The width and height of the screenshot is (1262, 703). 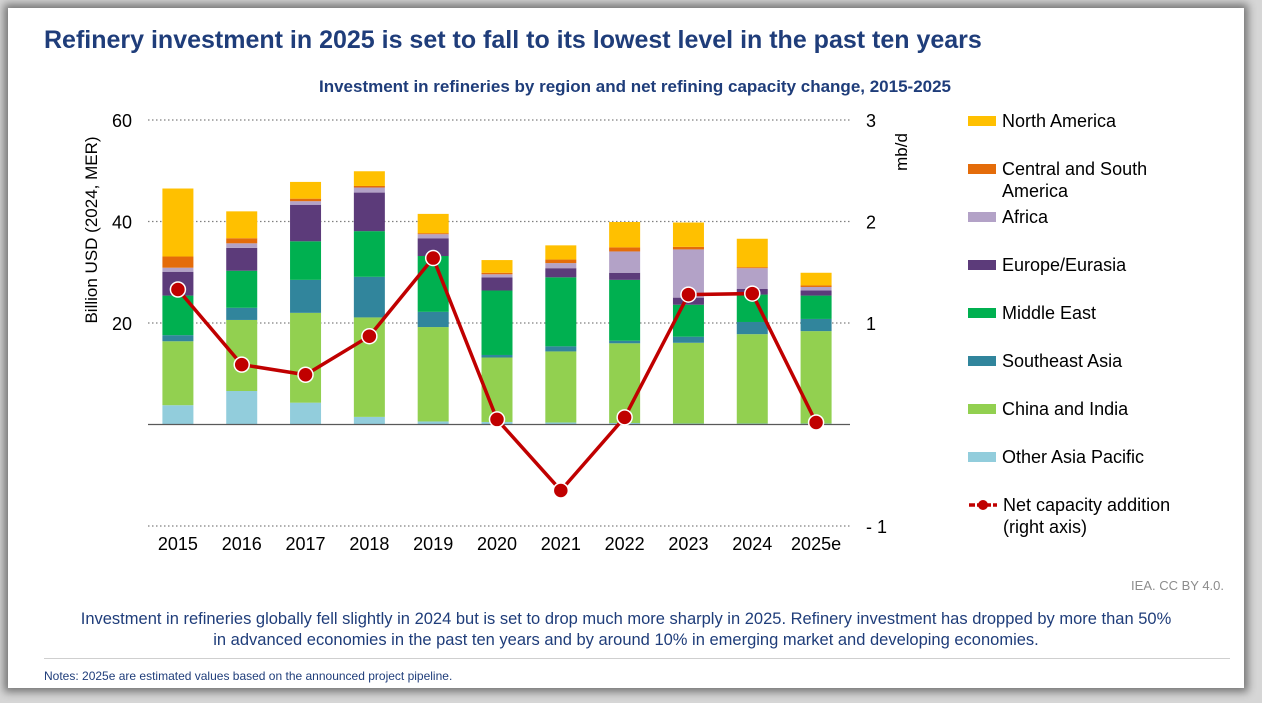 I want to click on y-tick-label: 20, so click(x=122, y=324).